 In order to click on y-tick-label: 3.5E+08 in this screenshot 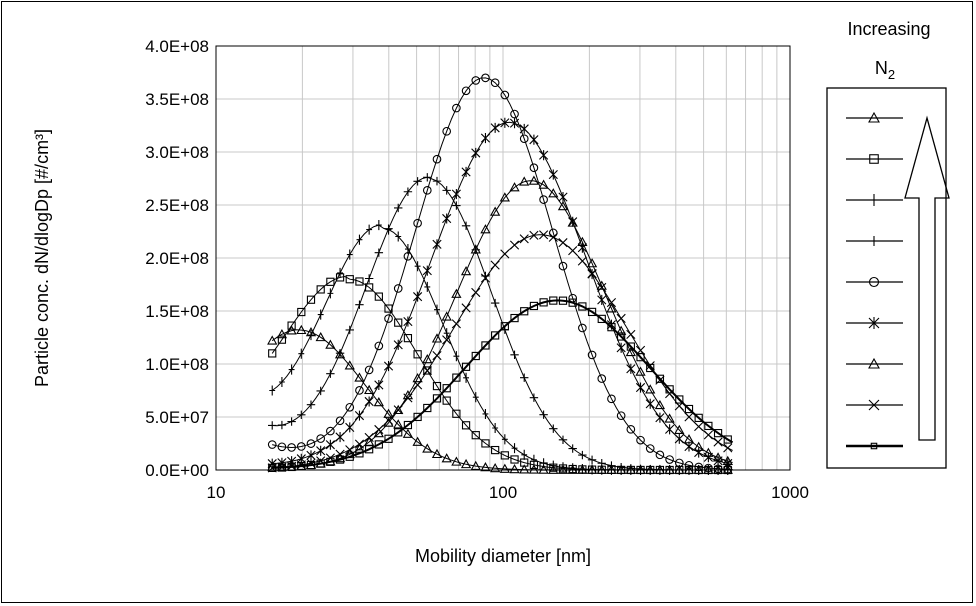, I will do `click(177, 99)`.